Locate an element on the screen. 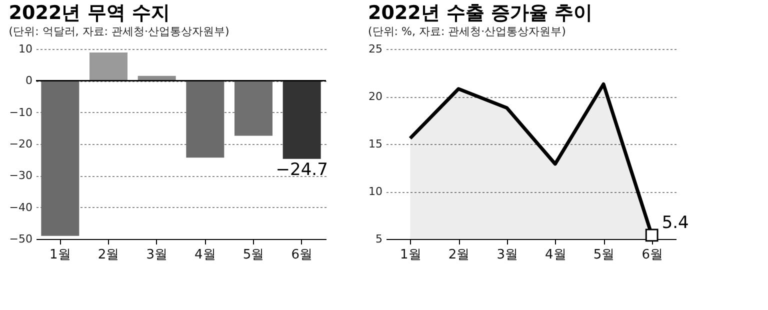  y-tick-label: −40 is located at coordinates (20, 207).